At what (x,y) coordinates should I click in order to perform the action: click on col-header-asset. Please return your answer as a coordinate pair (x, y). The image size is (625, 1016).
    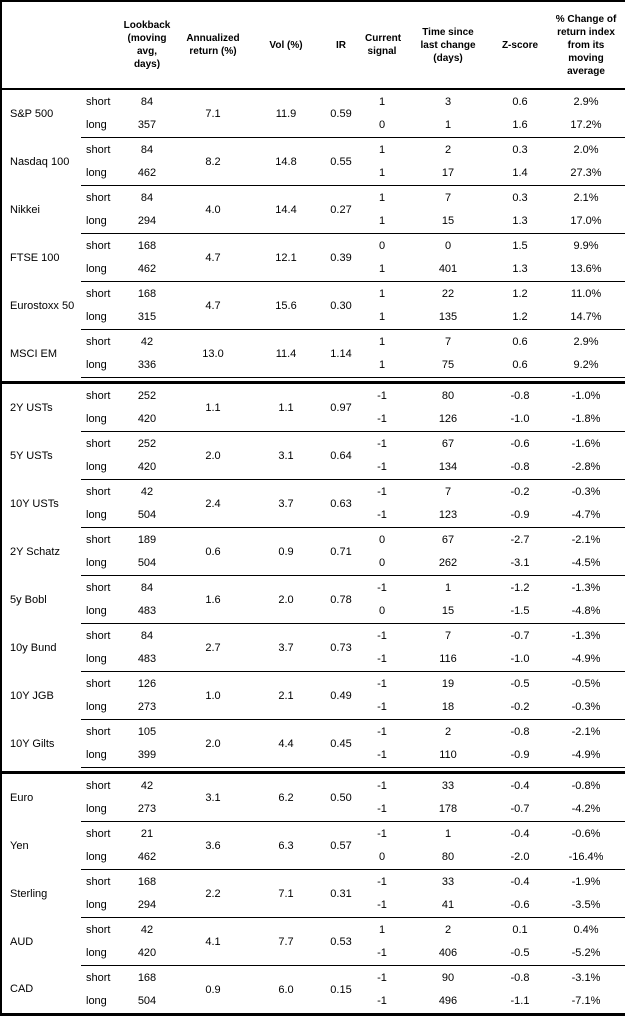
    Looking at the image, I should click on (41, 45).